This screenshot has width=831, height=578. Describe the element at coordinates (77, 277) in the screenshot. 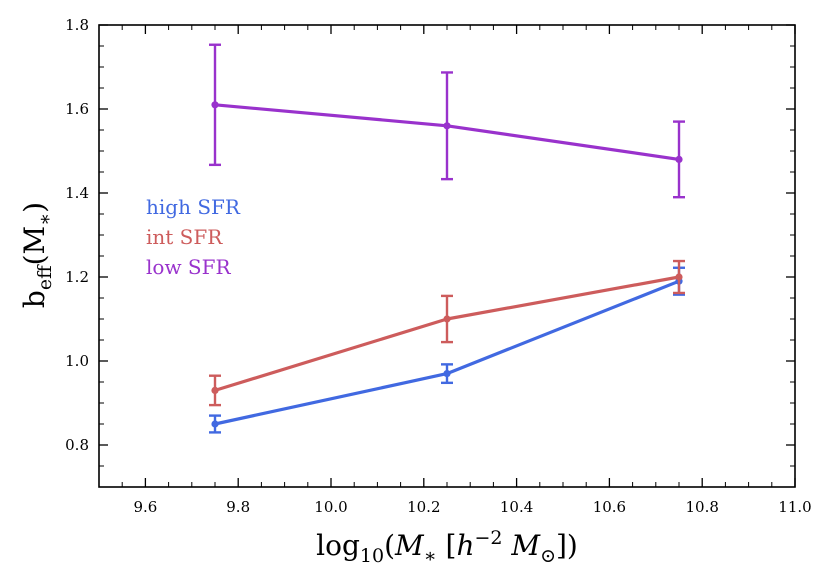

I see `y-tick-label: 1.2` at that location.